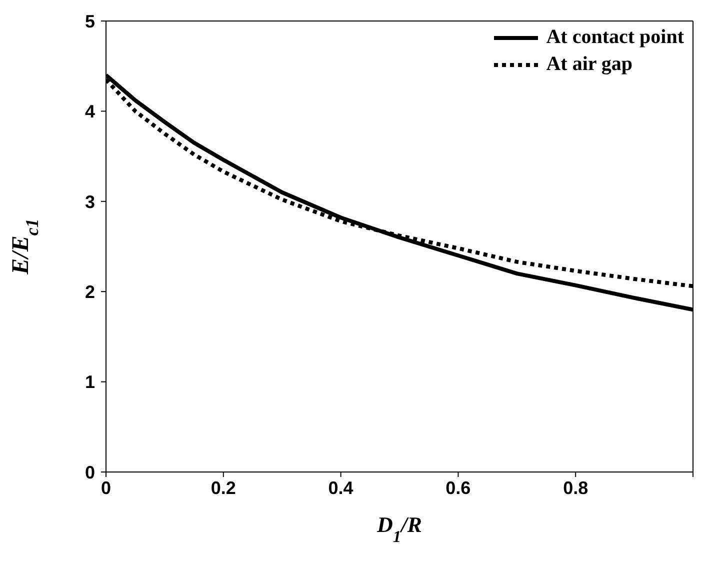  I want to click on y-tick-label: 4, so click(89, 112).